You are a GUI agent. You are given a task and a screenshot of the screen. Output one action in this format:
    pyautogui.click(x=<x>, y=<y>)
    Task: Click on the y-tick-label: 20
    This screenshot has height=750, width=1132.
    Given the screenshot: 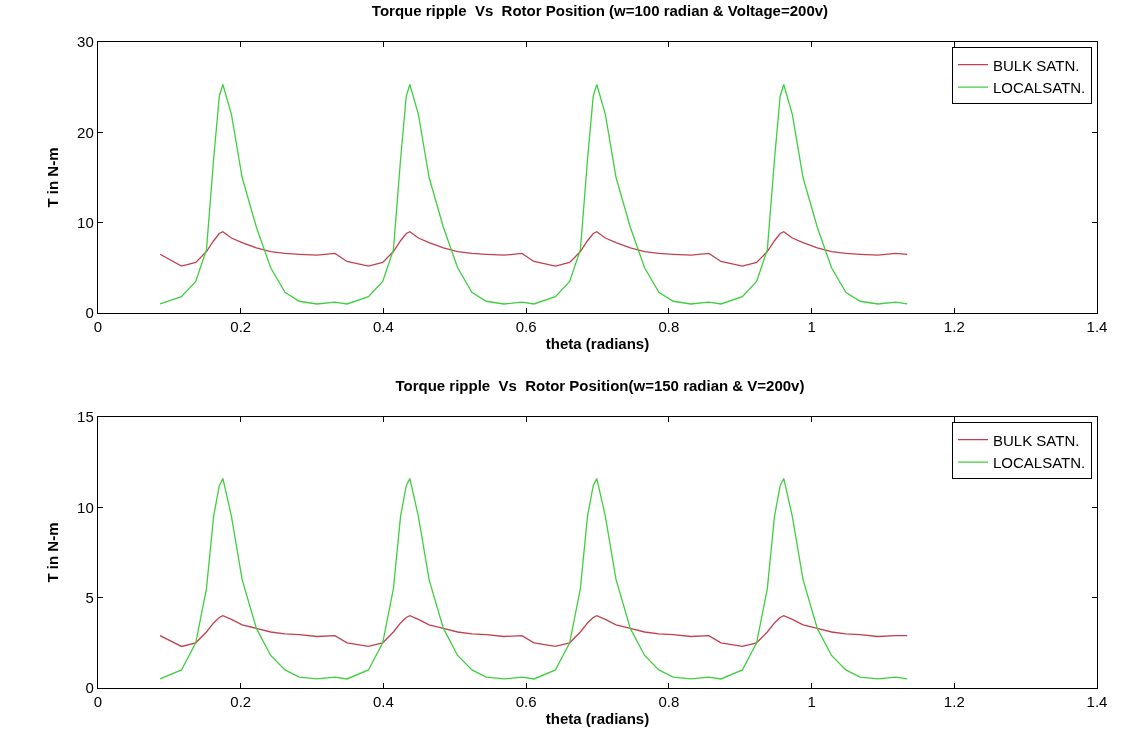 What is the action you would take?
    pyautogui.click(x=85, y=132)
    